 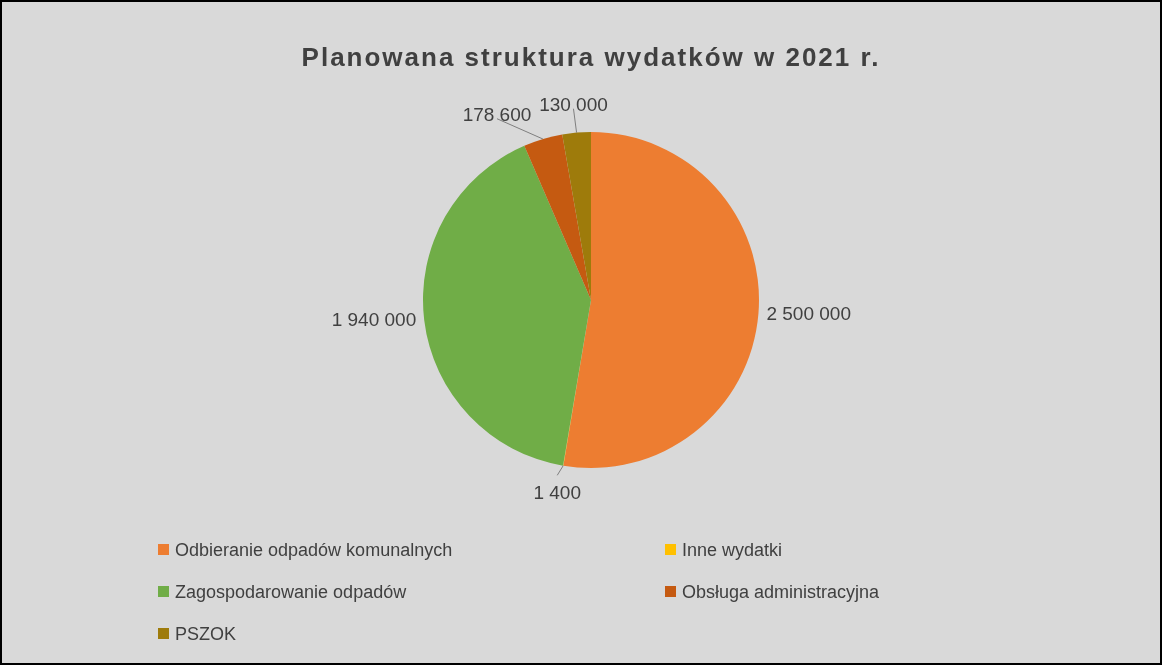 What do you see at coordinates (591, 57) in the screenshot?
I see `chart-title: Planowana struktura wydatków w 2021 r.` at bounding box center [591, 57].